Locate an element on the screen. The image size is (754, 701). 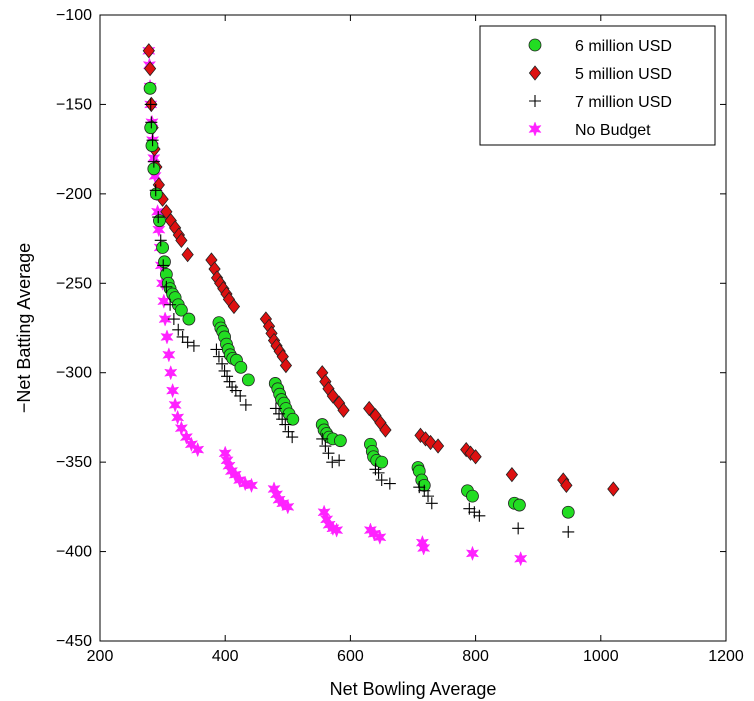
x-axis-label: Net Bowling Average is located at coordinates (413, 689).